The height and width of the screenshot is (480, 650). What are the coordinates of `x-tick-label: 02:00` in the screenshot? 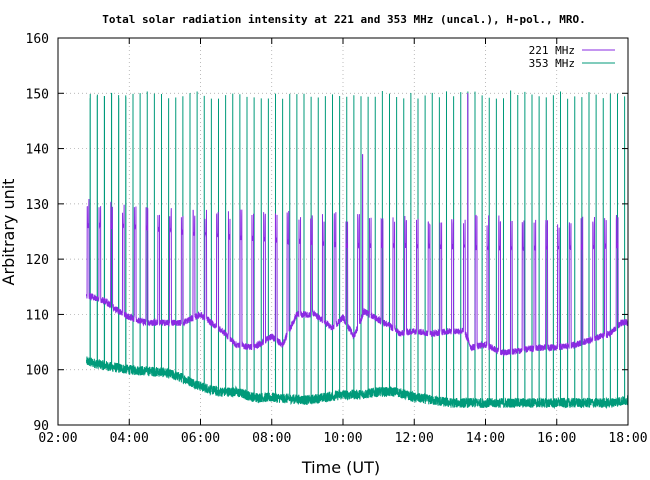 It's located at (57, 438).